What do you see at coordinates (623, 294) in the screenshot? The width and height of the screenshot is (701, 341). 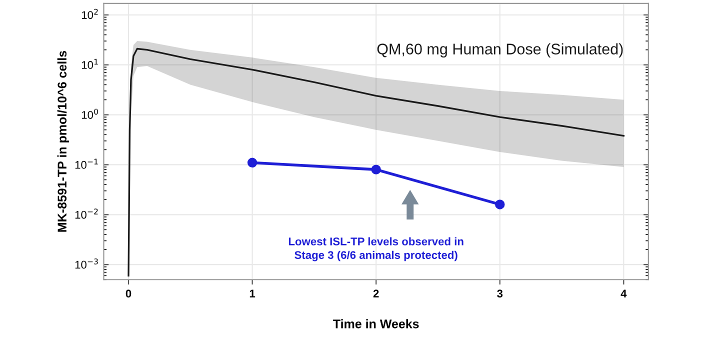 I see `x-tick-label: 4` at bounding box center [623, 294].